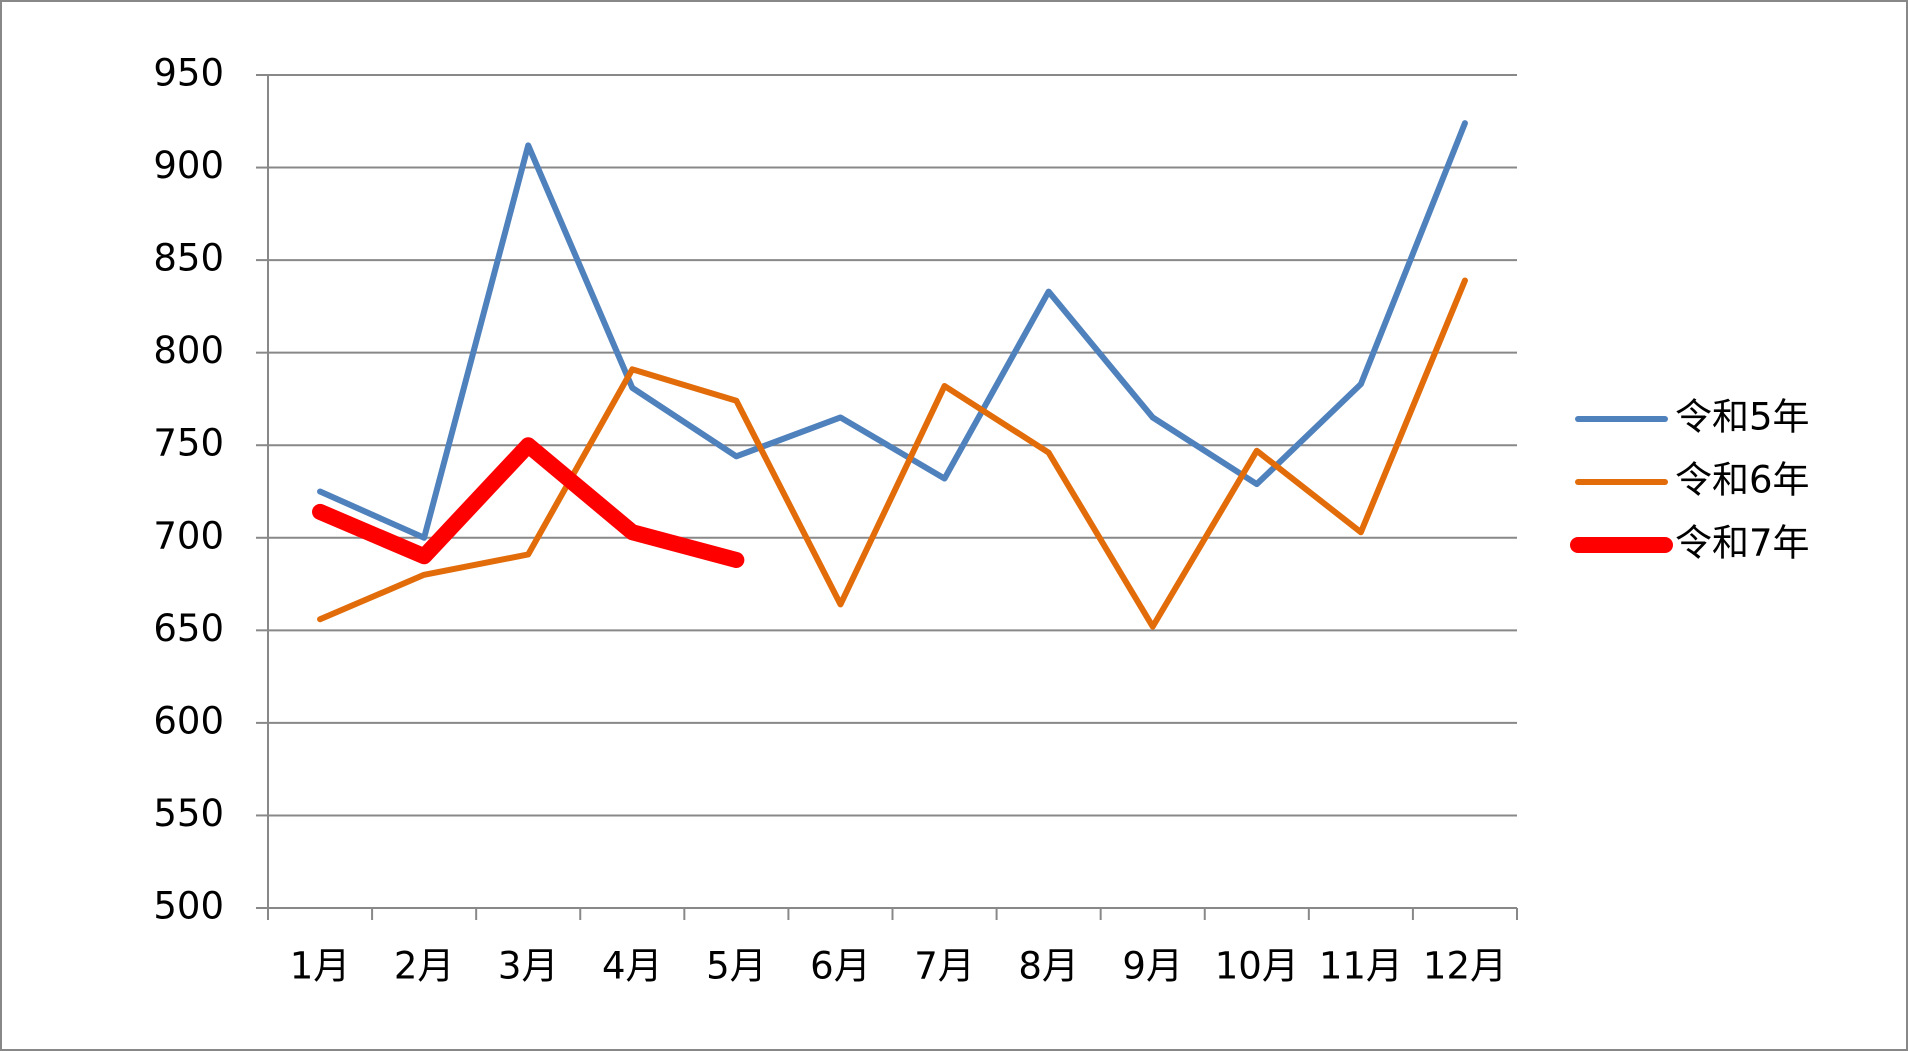  Describe the element at coordinates (188, 813) in the screenshot. I see `y-tick-label: 550` at that location.